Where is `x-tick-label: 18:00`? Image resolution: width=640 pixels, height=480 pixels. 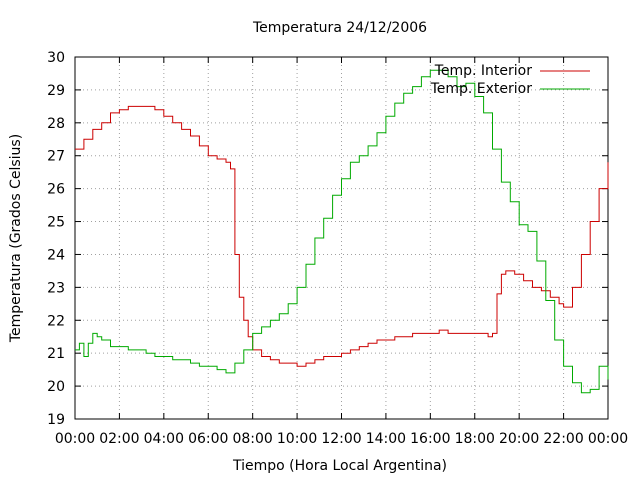
x-tick-label: 18:00 is located at coordinates (475, 439).